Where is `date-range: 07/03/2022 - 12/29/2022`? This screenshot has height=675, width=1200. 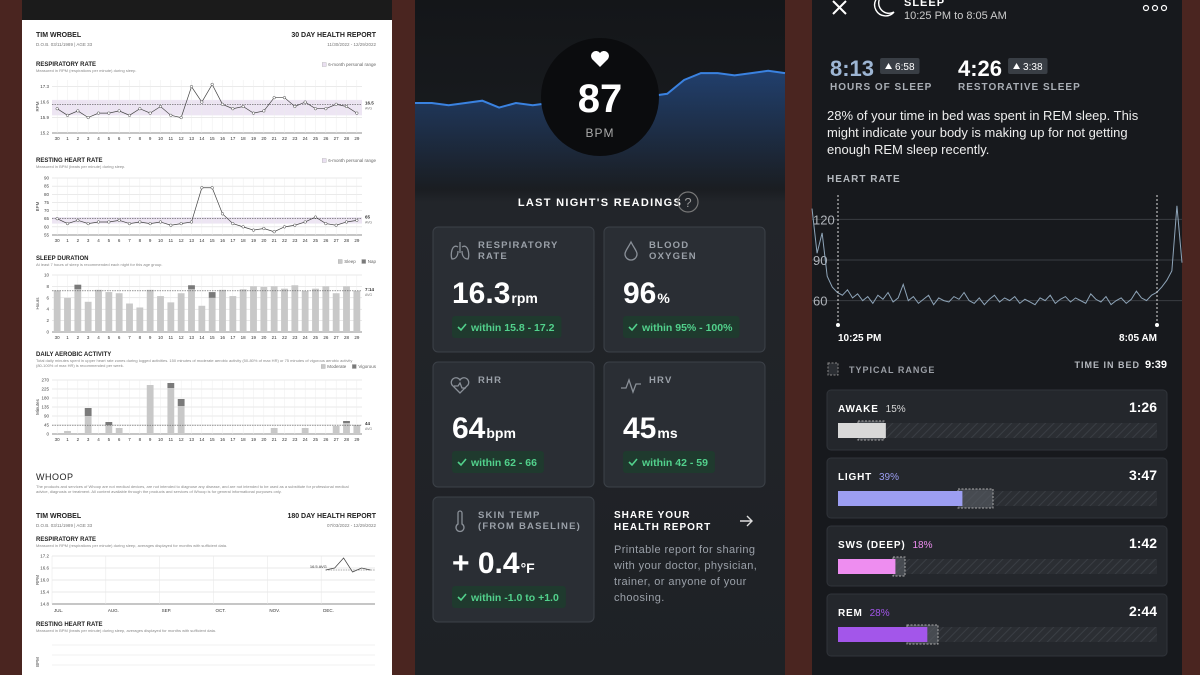
date-range: 07/03/2022 - 12/29/2022 is located at coordinates (352, 525).